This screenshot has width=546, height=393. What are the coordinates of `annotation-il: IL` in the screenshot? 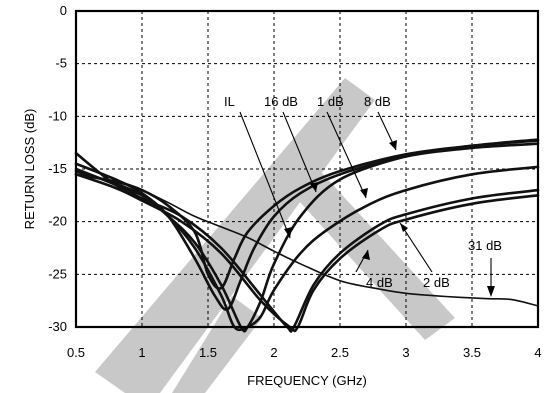 It's located at (229, 101).